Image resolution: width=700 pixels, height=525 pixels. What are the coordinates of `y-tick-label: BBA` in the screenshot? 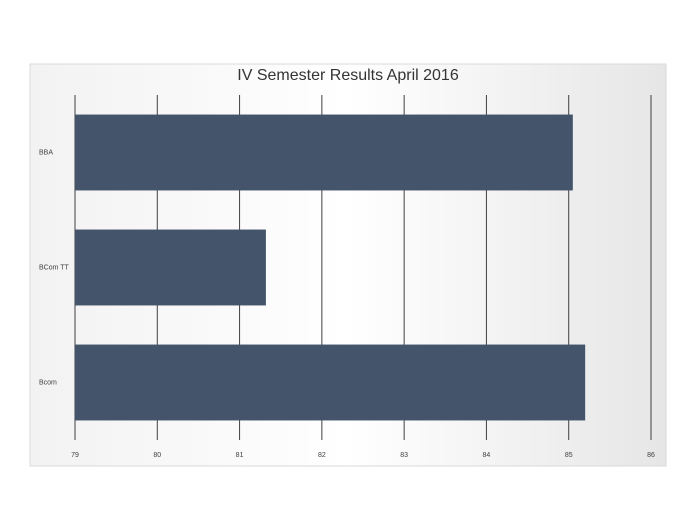 It's located at (46, 152).